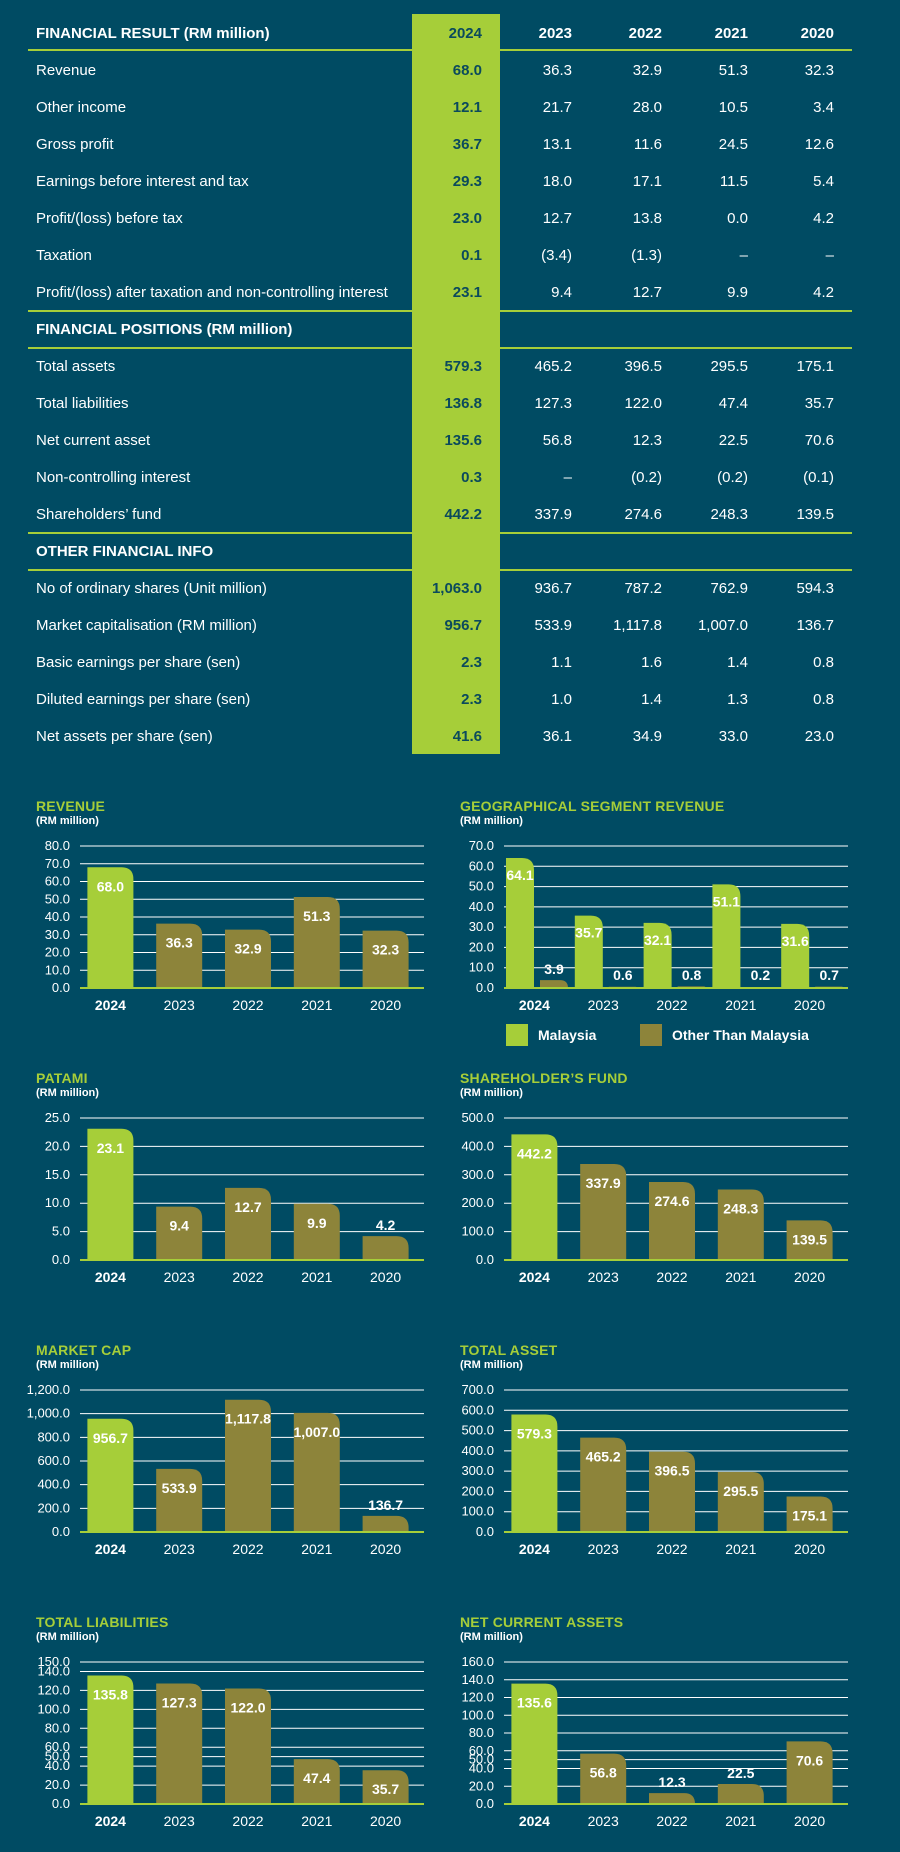  I want to click on row-value: 274.6, so click(643, 514).